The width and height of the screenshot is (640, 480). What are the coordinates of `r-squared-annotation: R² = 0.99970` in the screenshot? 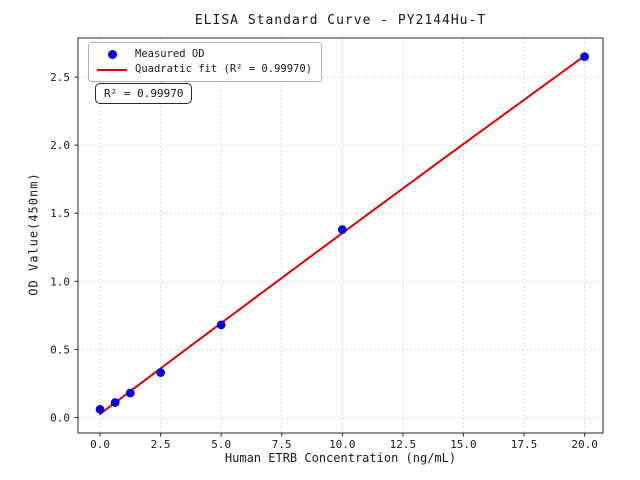 It's located at (144, 93).